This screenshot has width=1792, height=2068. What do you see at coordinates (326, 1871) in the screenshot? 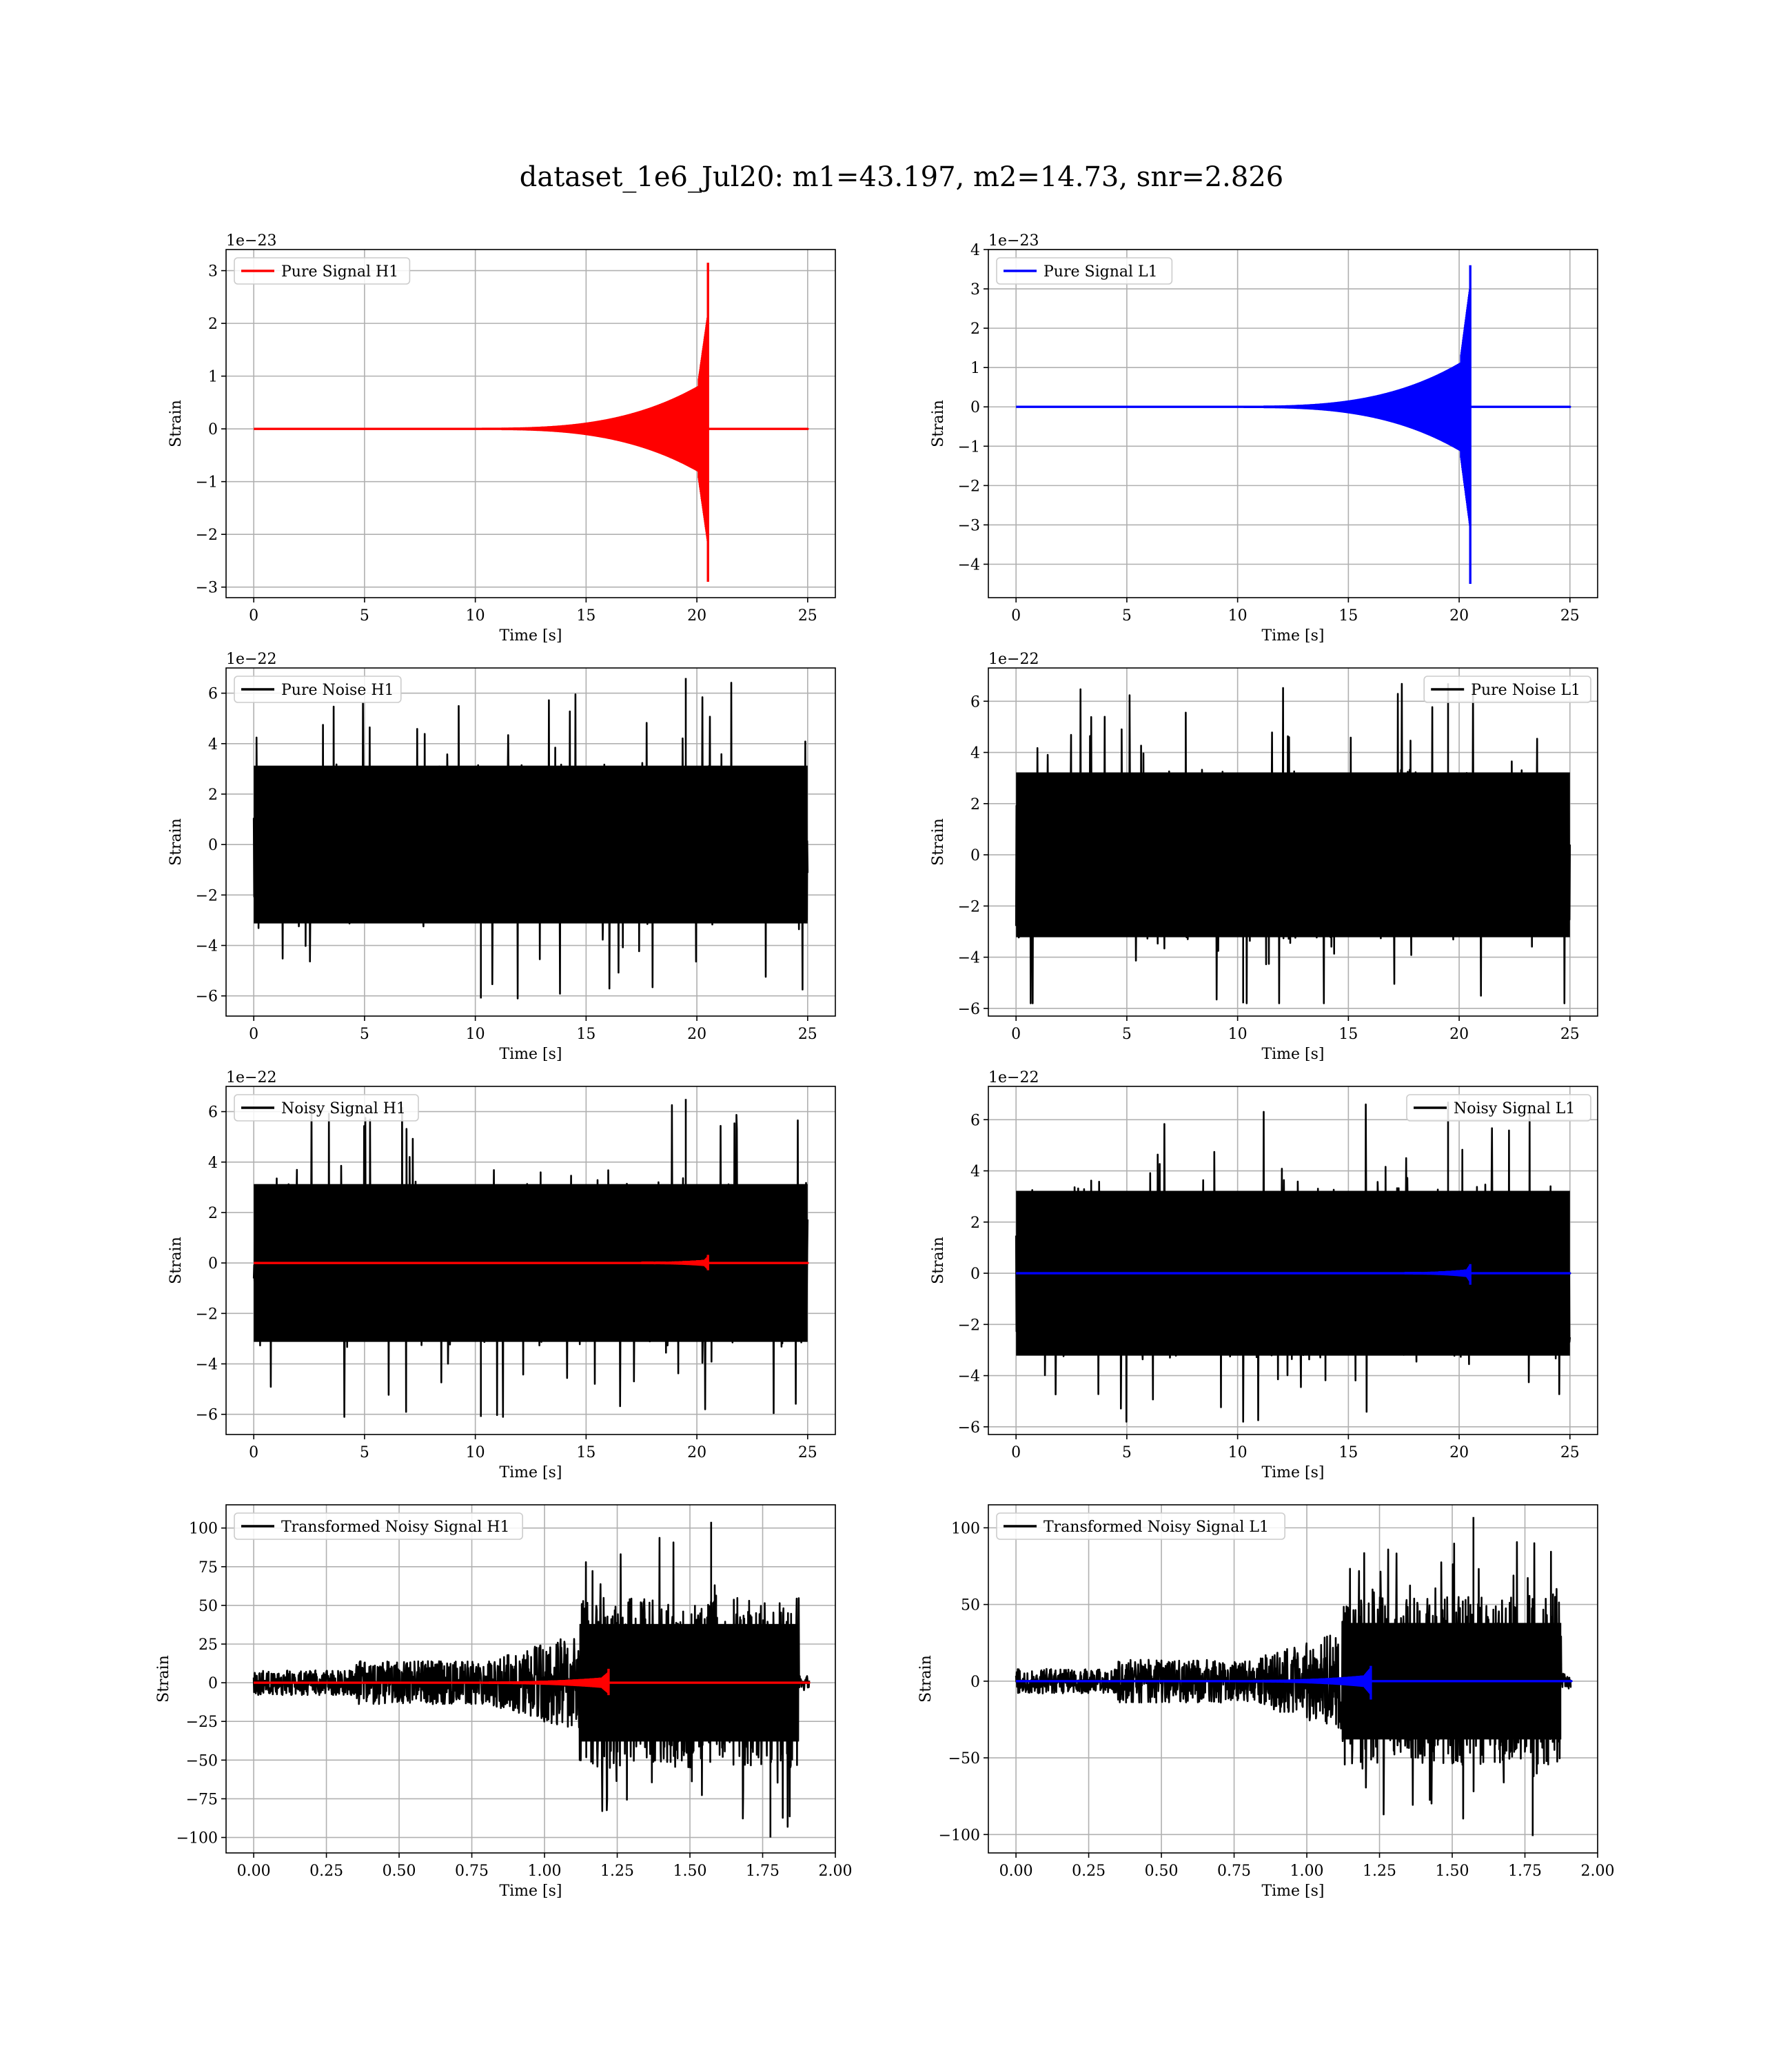
I see `x-tick-label: 0.25` at bounding box center [326, 1871].